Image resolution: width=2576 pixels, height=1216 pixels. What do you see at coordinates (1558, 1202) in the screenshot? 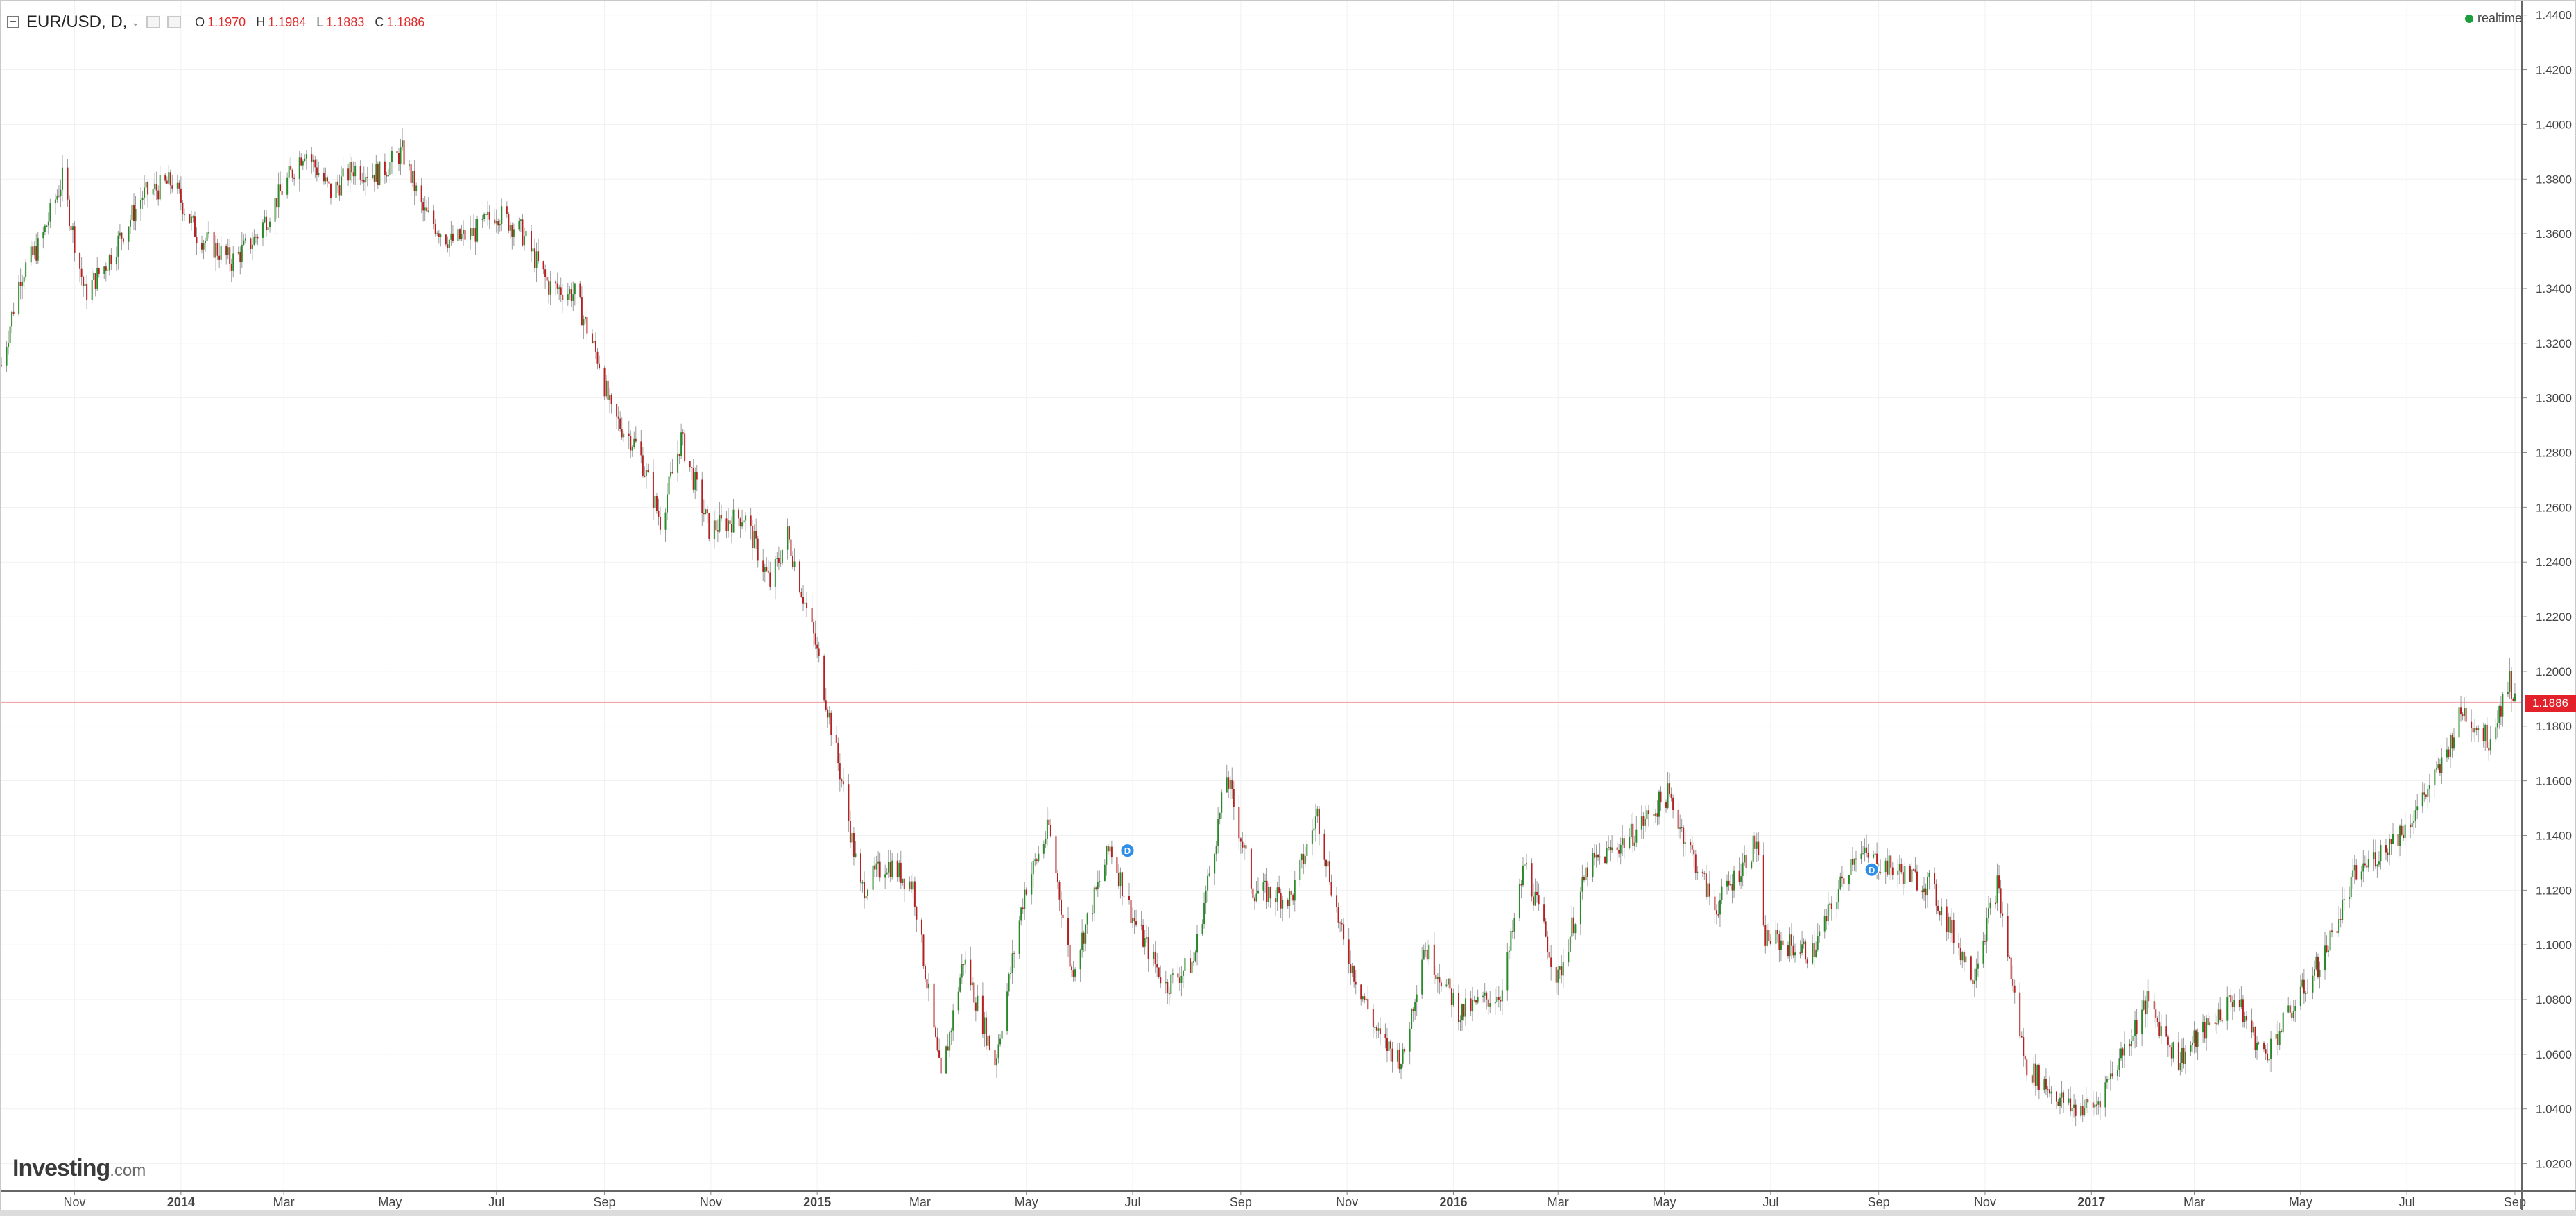
I see `x-tick-label: Mar` at bounding box center [1558, 1202].